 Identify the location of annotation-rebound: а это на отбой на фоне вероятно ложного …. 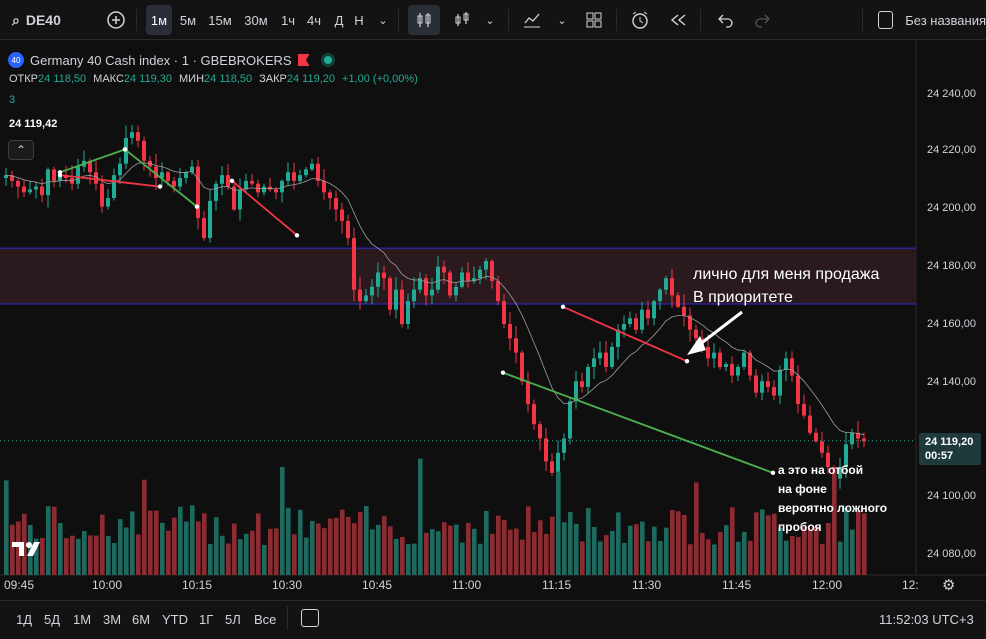
(848, 499).